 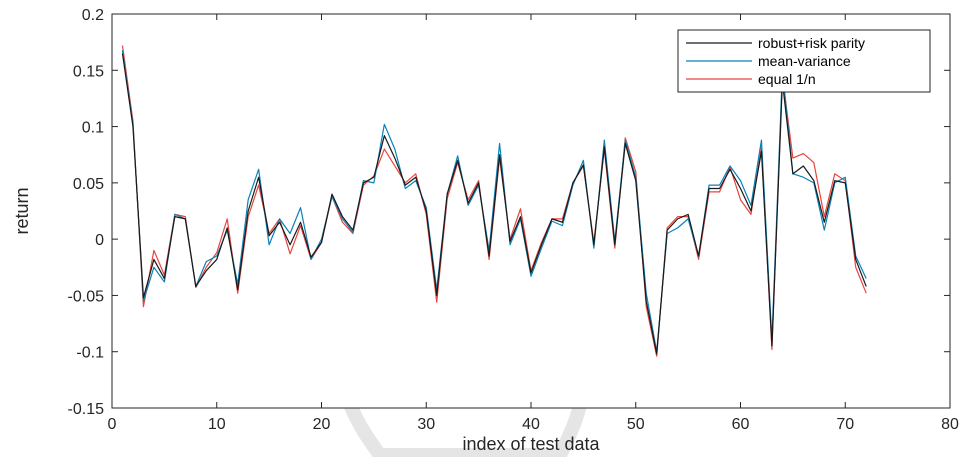 I want to click on y-tick-label: 0, so click(x=99, y=240).